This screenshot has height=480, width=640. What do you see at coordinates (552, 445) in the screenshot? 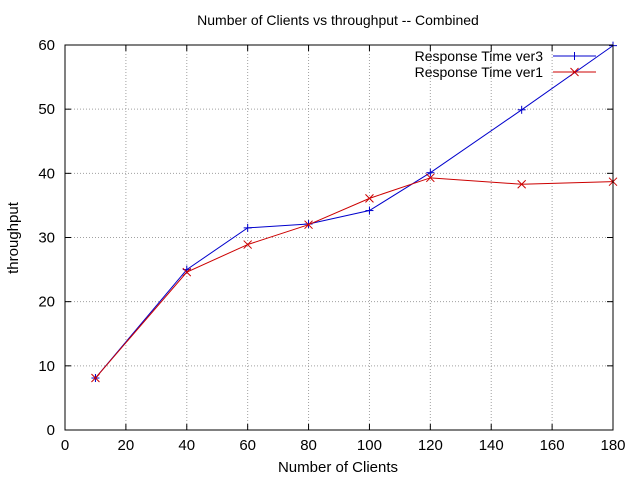
I see `x-tick-label: 160` at bounding box center [552, 445].